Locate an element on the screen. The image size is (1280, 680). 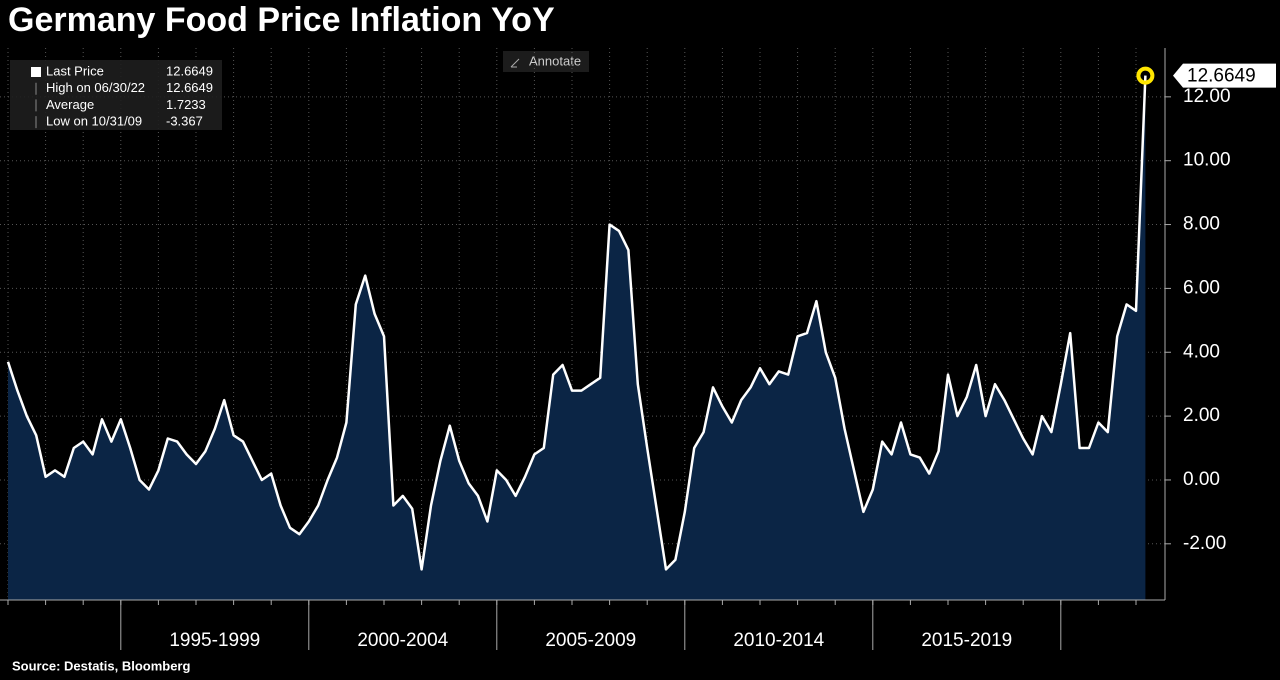
legend-icon is located at coordinates (36, 72).